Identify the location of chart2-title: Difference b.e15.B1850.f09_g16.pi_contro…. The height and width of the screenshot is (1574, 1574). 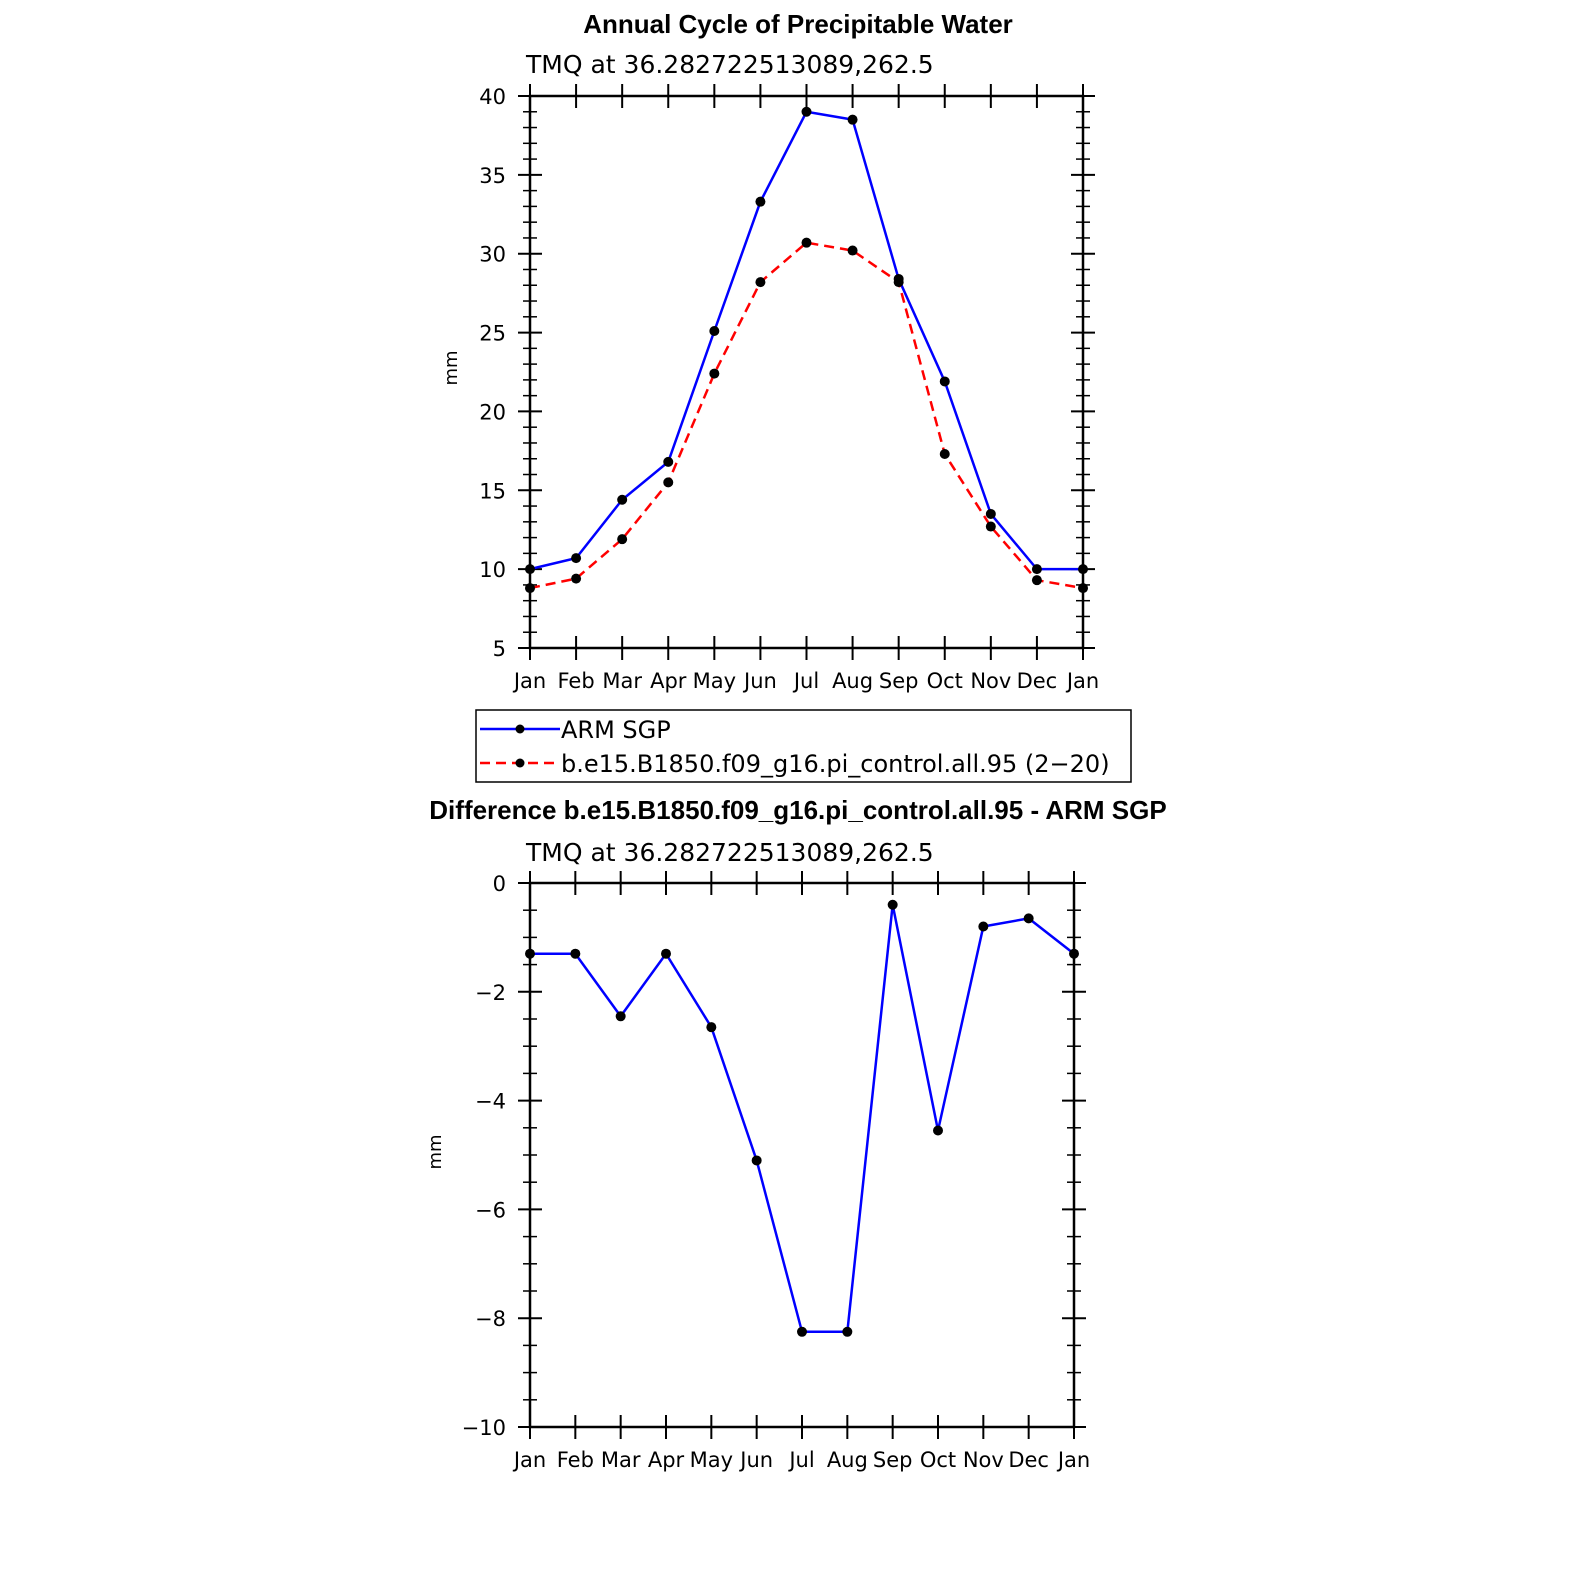
(797, 810).